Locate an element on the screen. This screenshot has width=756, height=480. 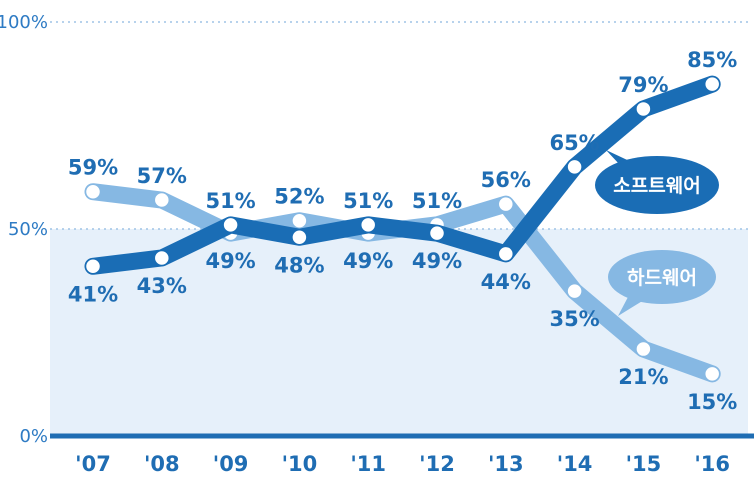
x-tick-label: '10 is located at coordinates (300, 464).